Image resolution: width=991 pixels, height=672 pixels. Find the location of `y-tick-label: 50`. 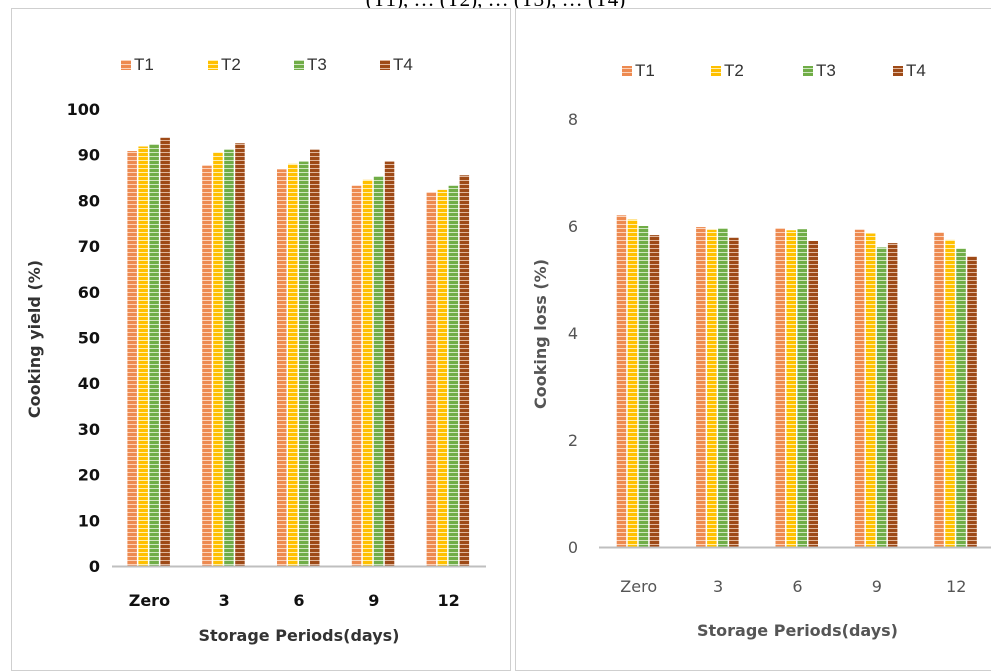

y-tick-label: 50 is located at coordinates (89, 338).